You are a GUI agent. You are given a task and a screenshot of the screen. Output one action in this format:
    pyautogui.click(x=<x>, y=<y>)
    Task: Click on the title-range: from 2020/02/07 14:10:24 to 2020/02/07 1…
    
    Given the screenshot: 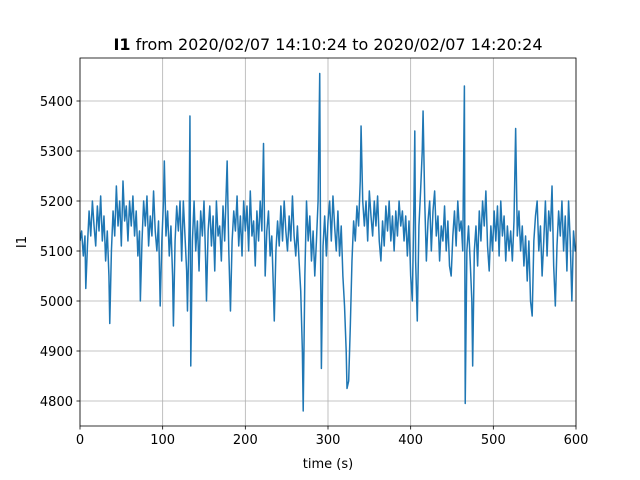 What is the action you would take?
    pyautogui.click(x=337, y=44)
    